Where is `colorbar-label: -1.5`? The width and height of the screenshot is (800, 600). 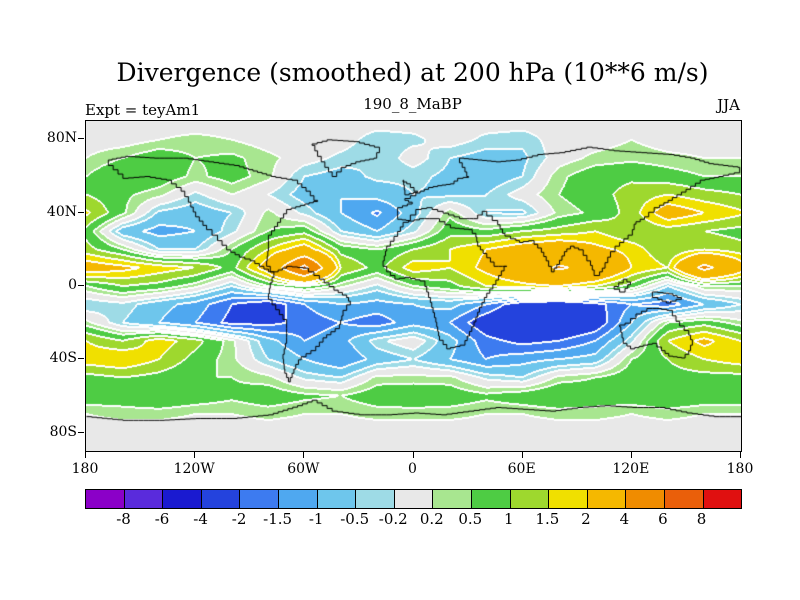
colorbar-label: -1.5 is located at coordinates (278, 519).